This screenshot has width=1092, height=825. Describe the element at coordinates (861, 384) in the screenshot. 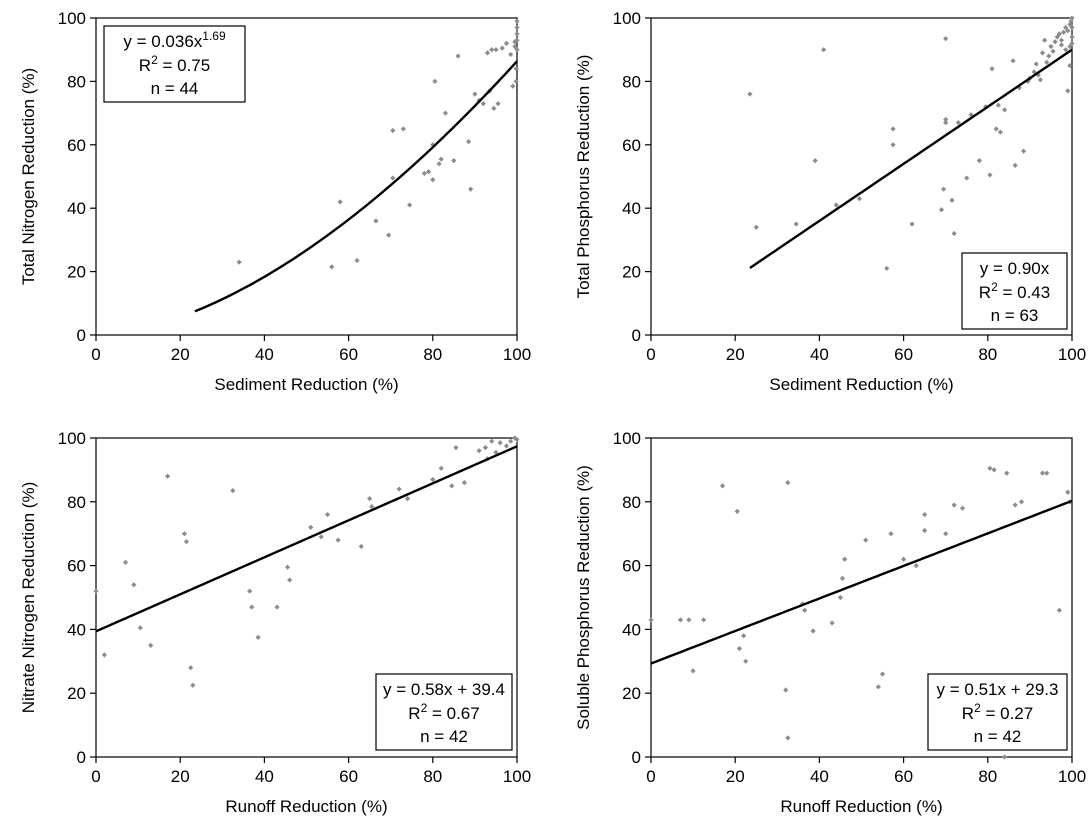

I see `x-axis-label: Sediment Reduction (%)` at that location.